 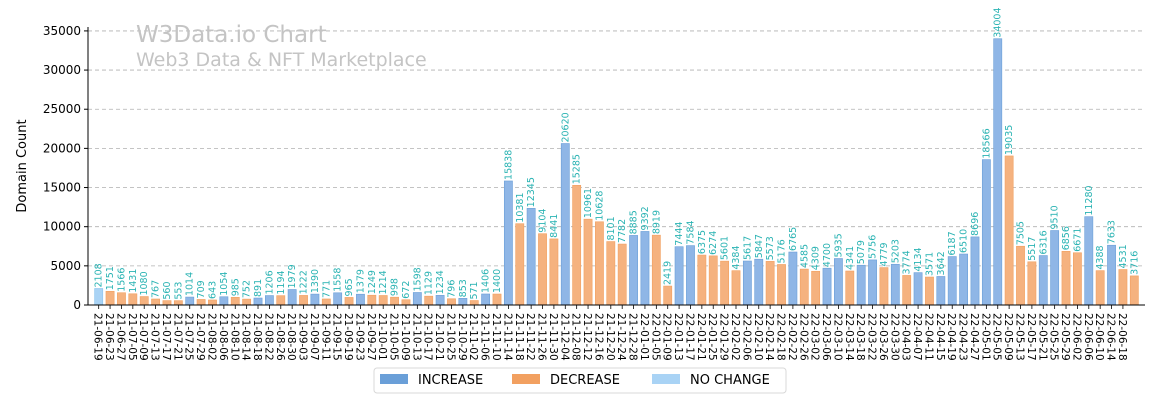 What do you see at coordinates (906, 337) in the screenshot?
I see `x-tick-label: 22-04-03` at bounding box center [906, 337].